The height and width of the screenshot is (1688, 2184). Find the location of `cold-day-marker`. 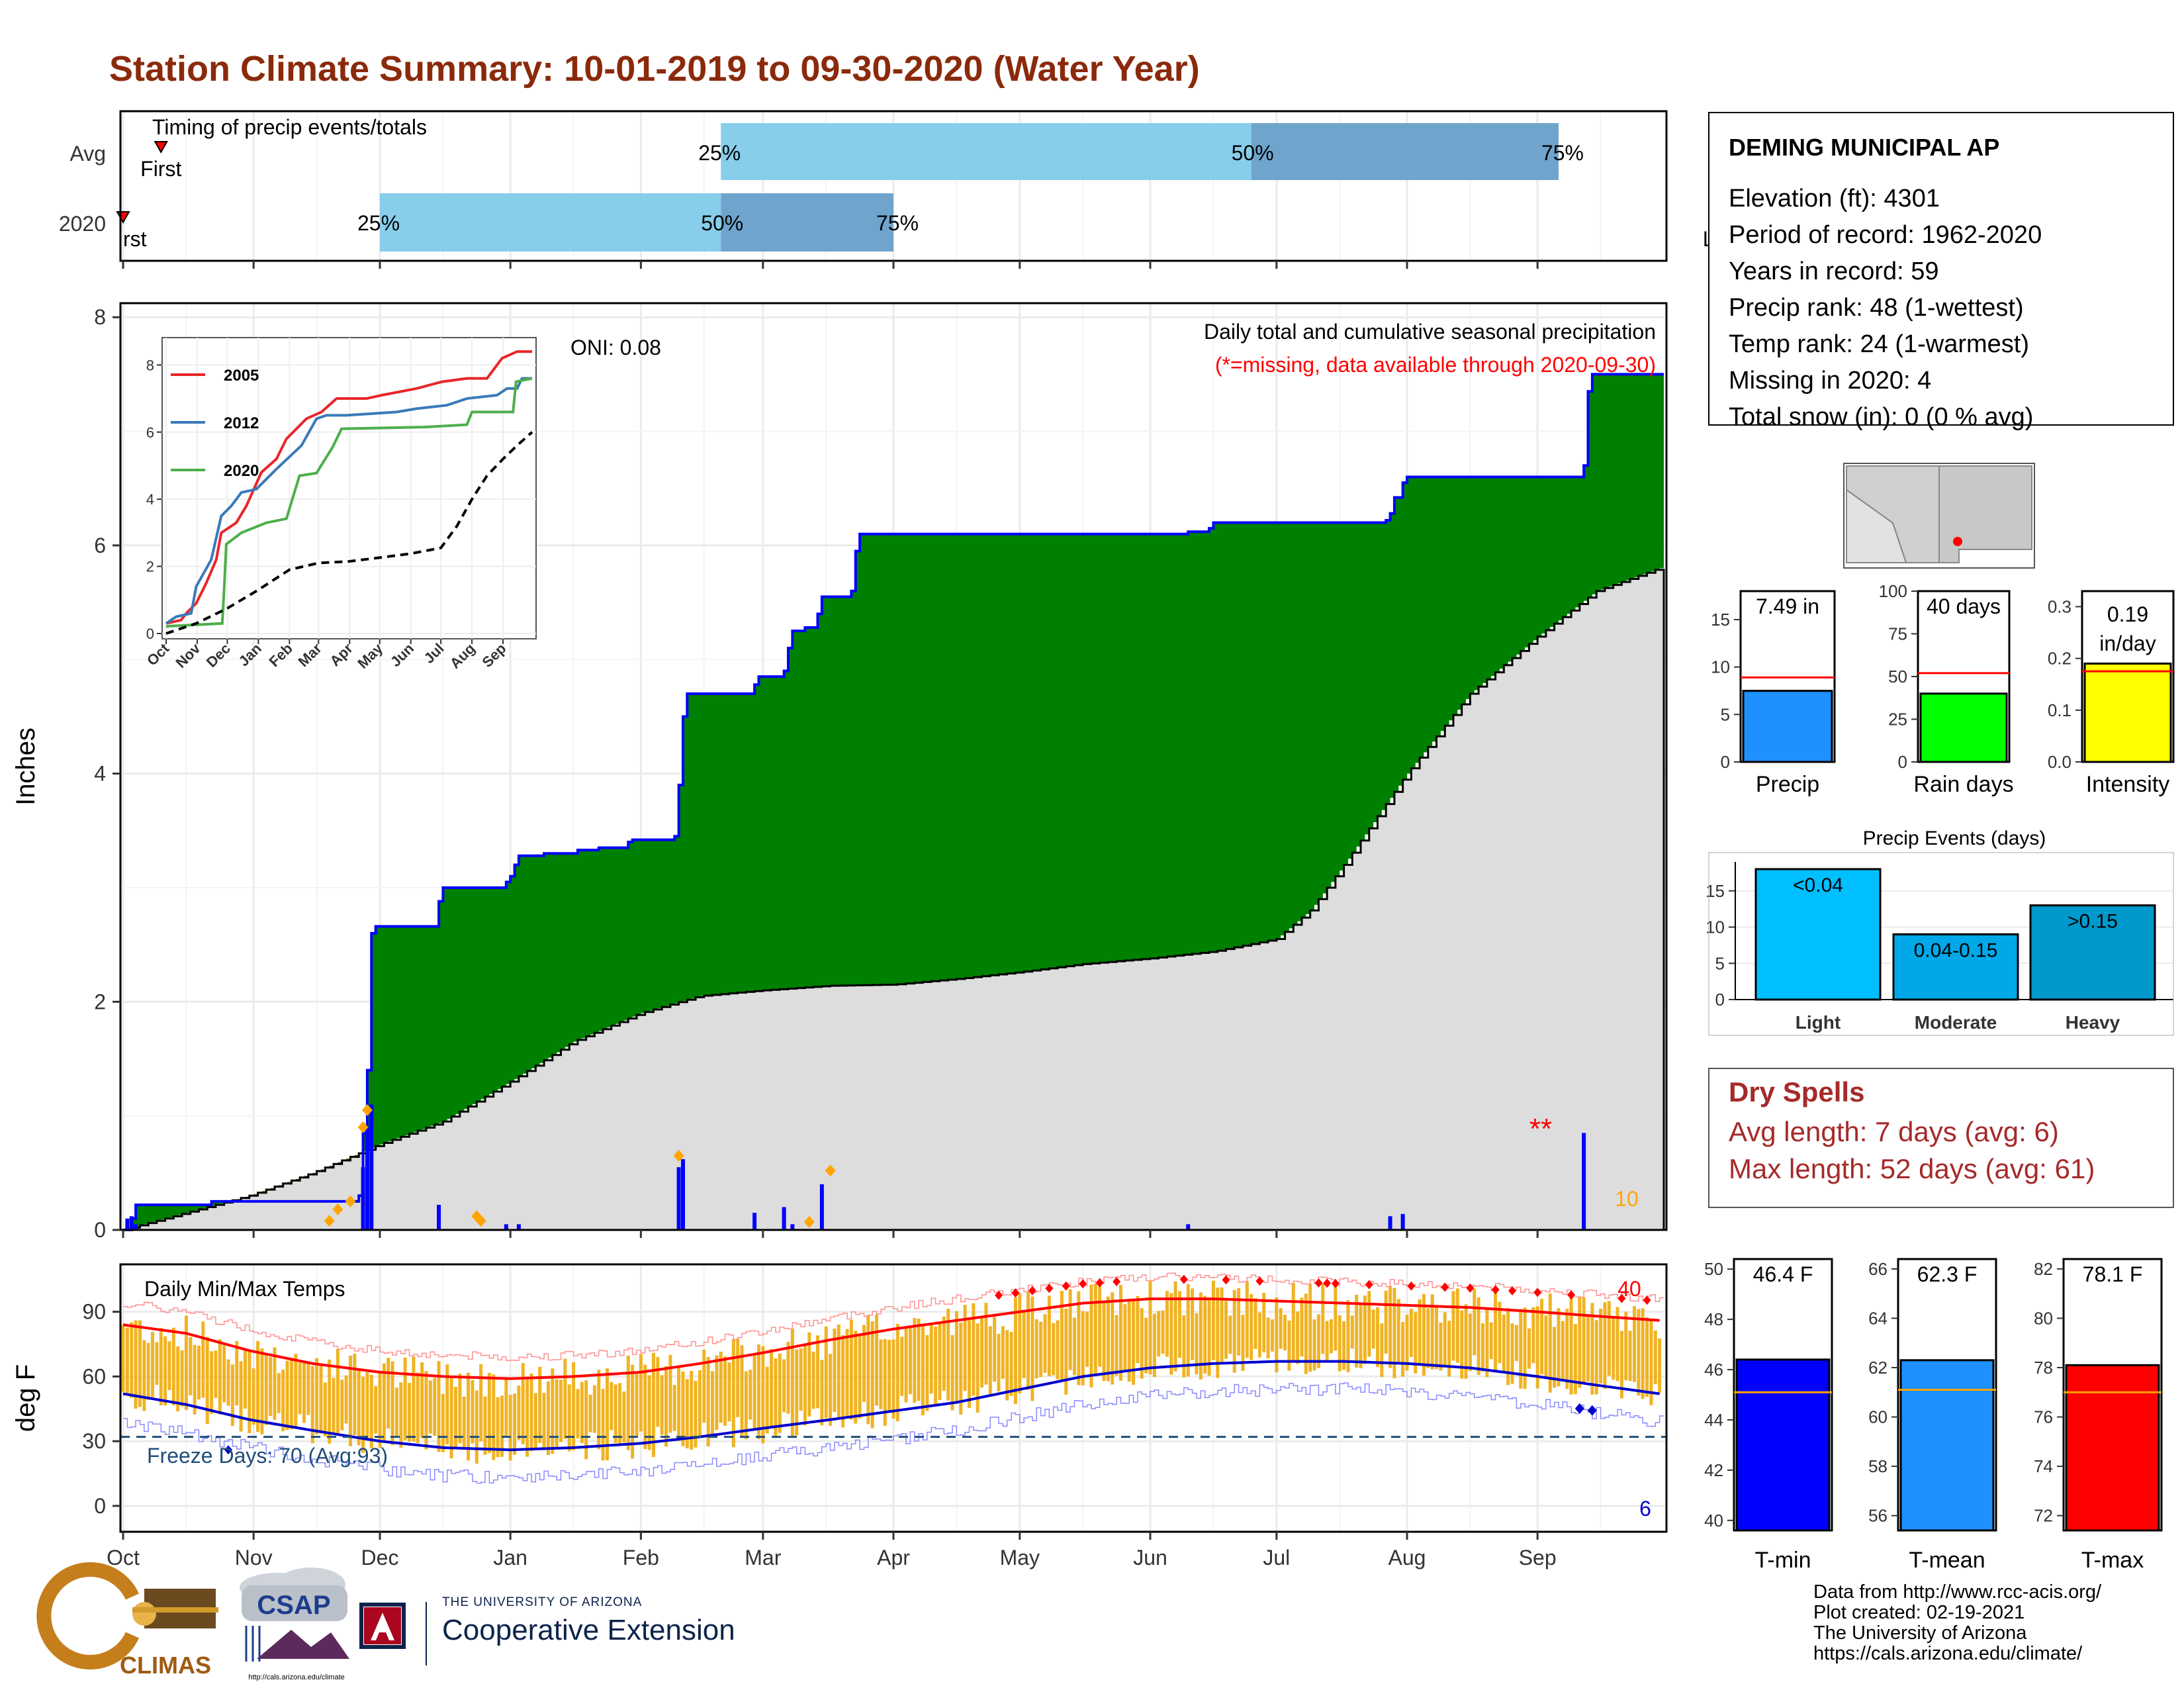

cold-day-marker is located at coordinates (1579, 1408).